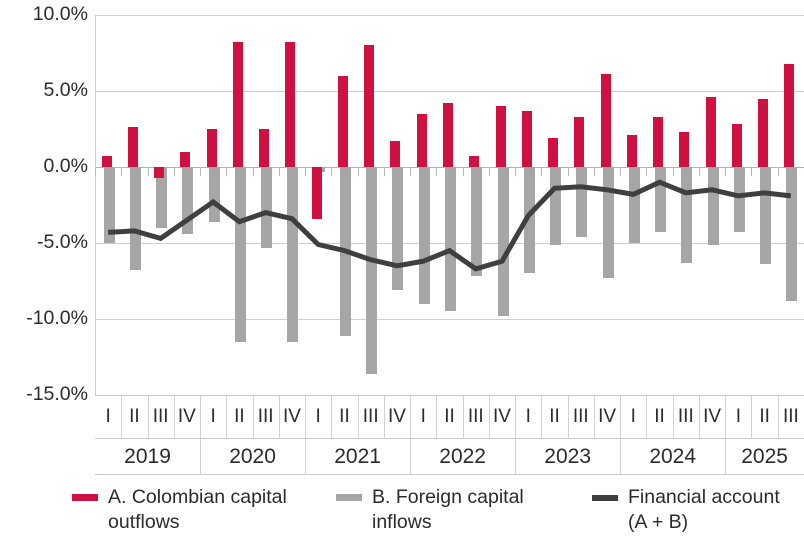  I want to click on legend-item: A. Colombian capital outflows, so click(179, 510).